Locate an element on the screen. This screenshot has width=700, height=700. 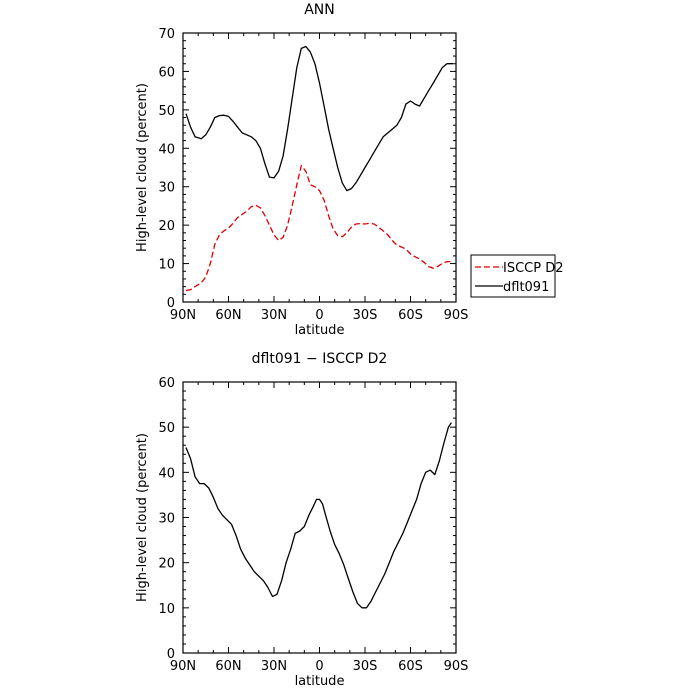
series-line-isccp-d2 is located at coordinates (319, 228).